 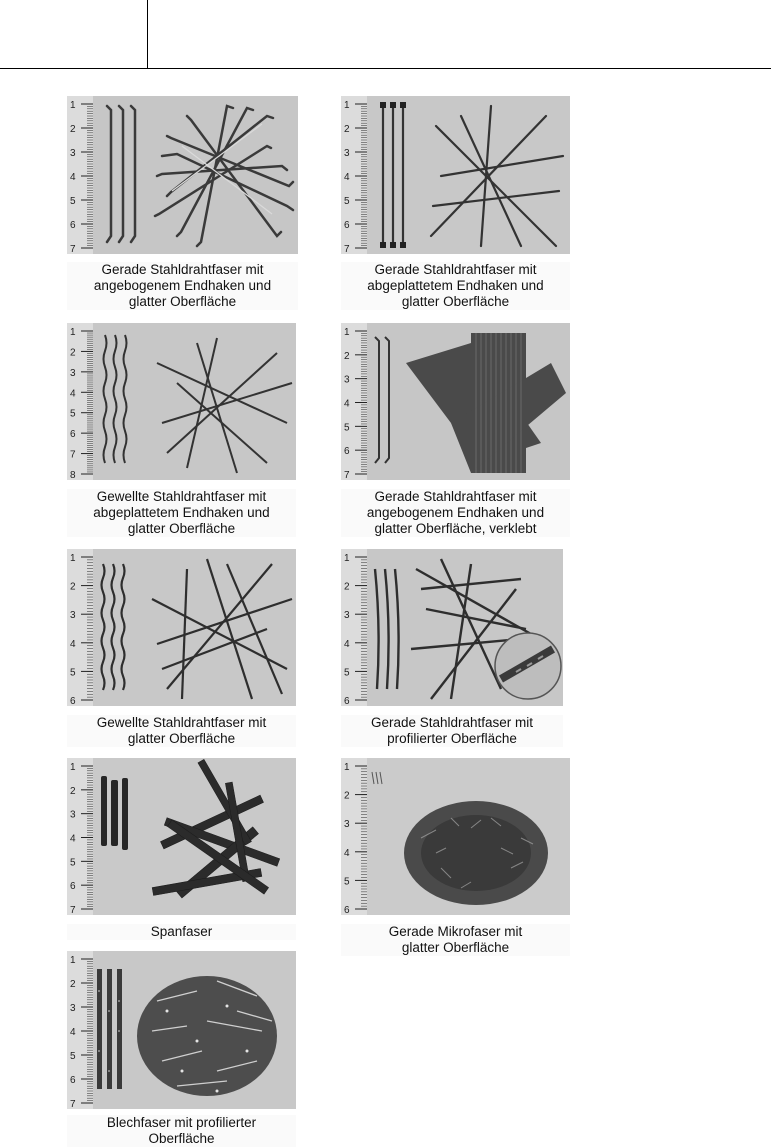 What do you see at coordinates (181, 1138) in the screenshot?
I see `caption-line: Oberfläche` at bounding box center [181, 1138].